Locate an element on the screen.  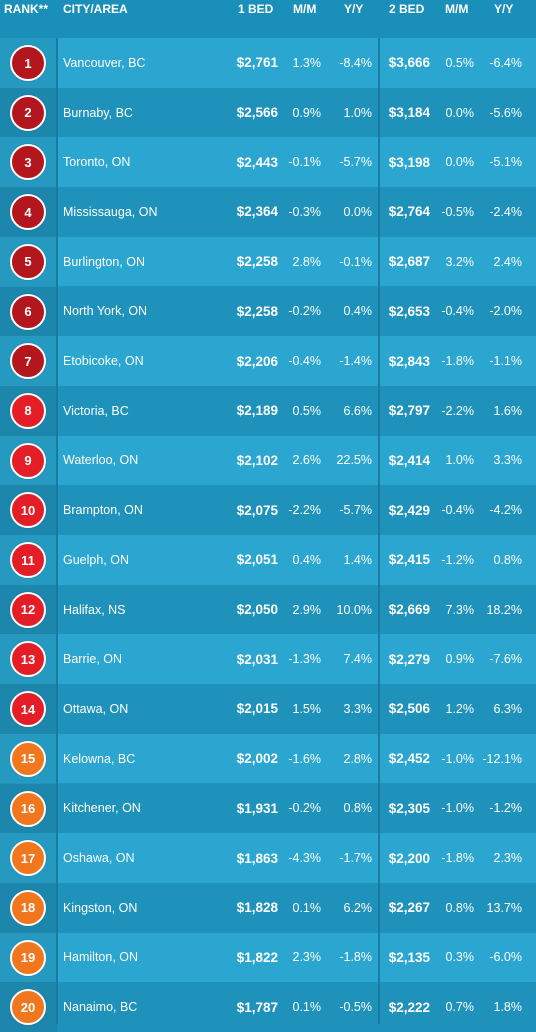
rank-cell: 3 is located at coordinates (28, 162).